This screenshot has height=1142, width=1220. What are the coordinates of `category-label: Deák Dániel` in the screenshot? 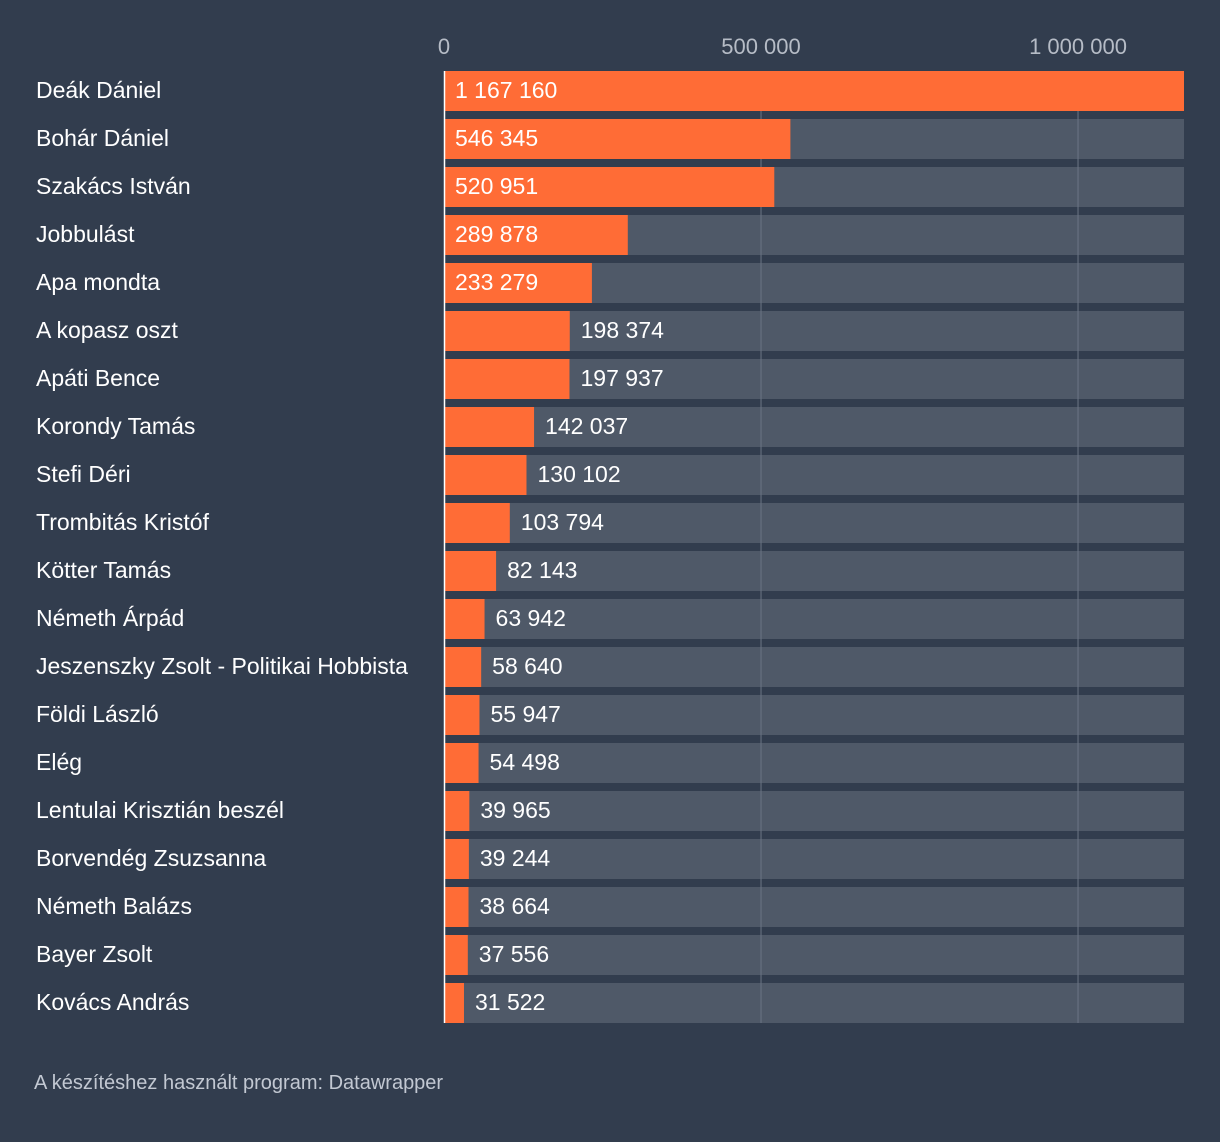 It's located at (98, 90).